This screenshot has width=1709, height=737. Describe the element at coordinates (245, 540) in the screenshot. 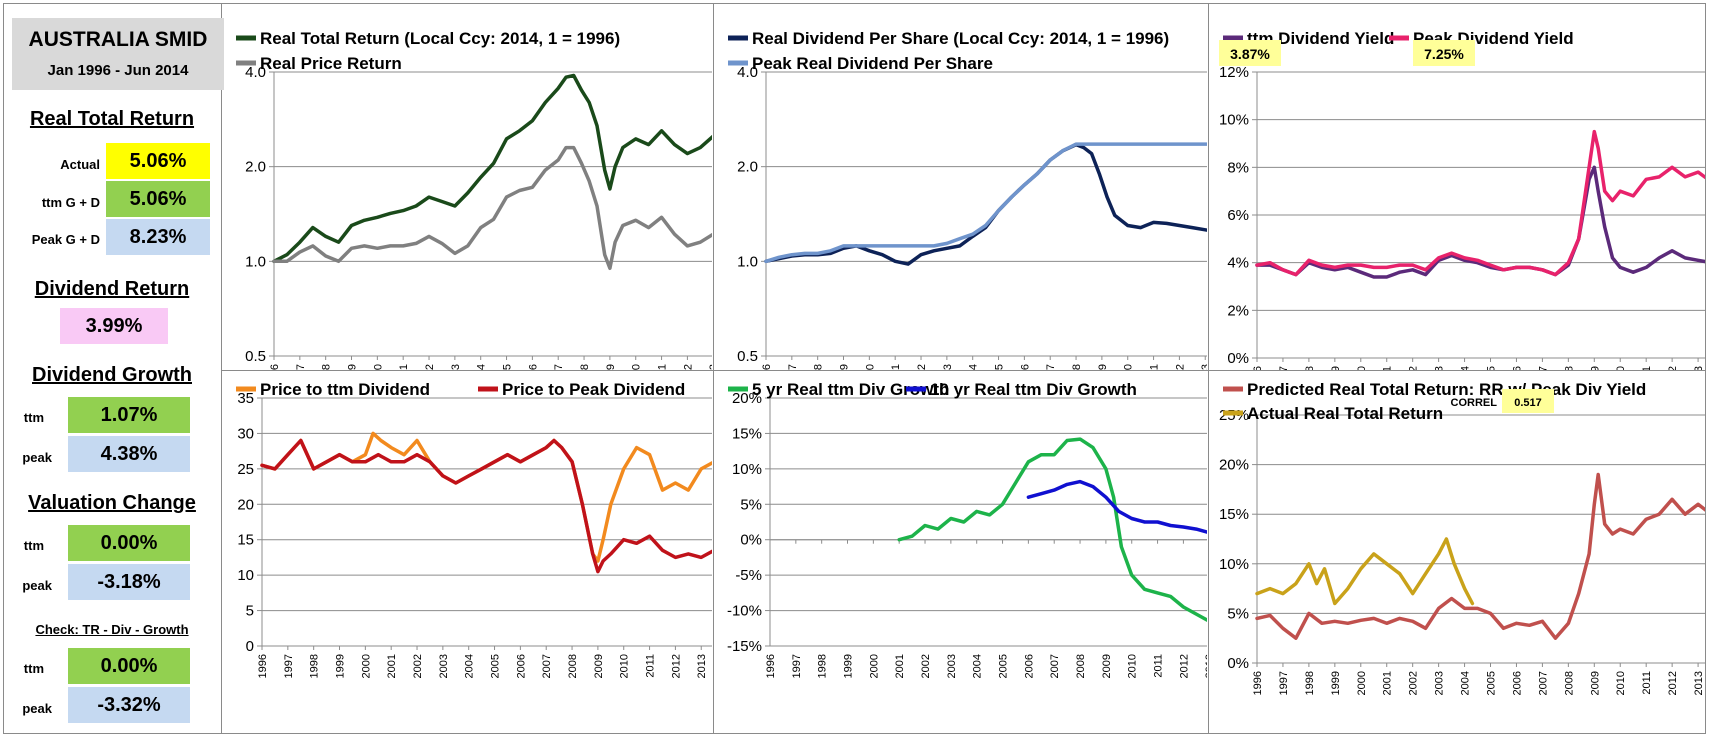

I see `y-tick-label: 15` at that location.